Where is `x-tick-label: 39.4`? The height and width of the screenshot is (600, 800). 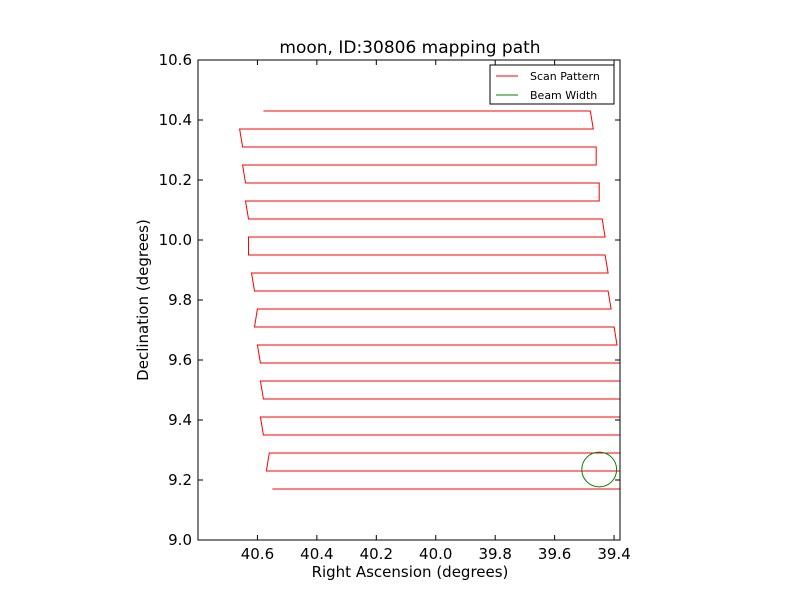 x-tick-label: 39.4 is located at coordinates (613, 554).